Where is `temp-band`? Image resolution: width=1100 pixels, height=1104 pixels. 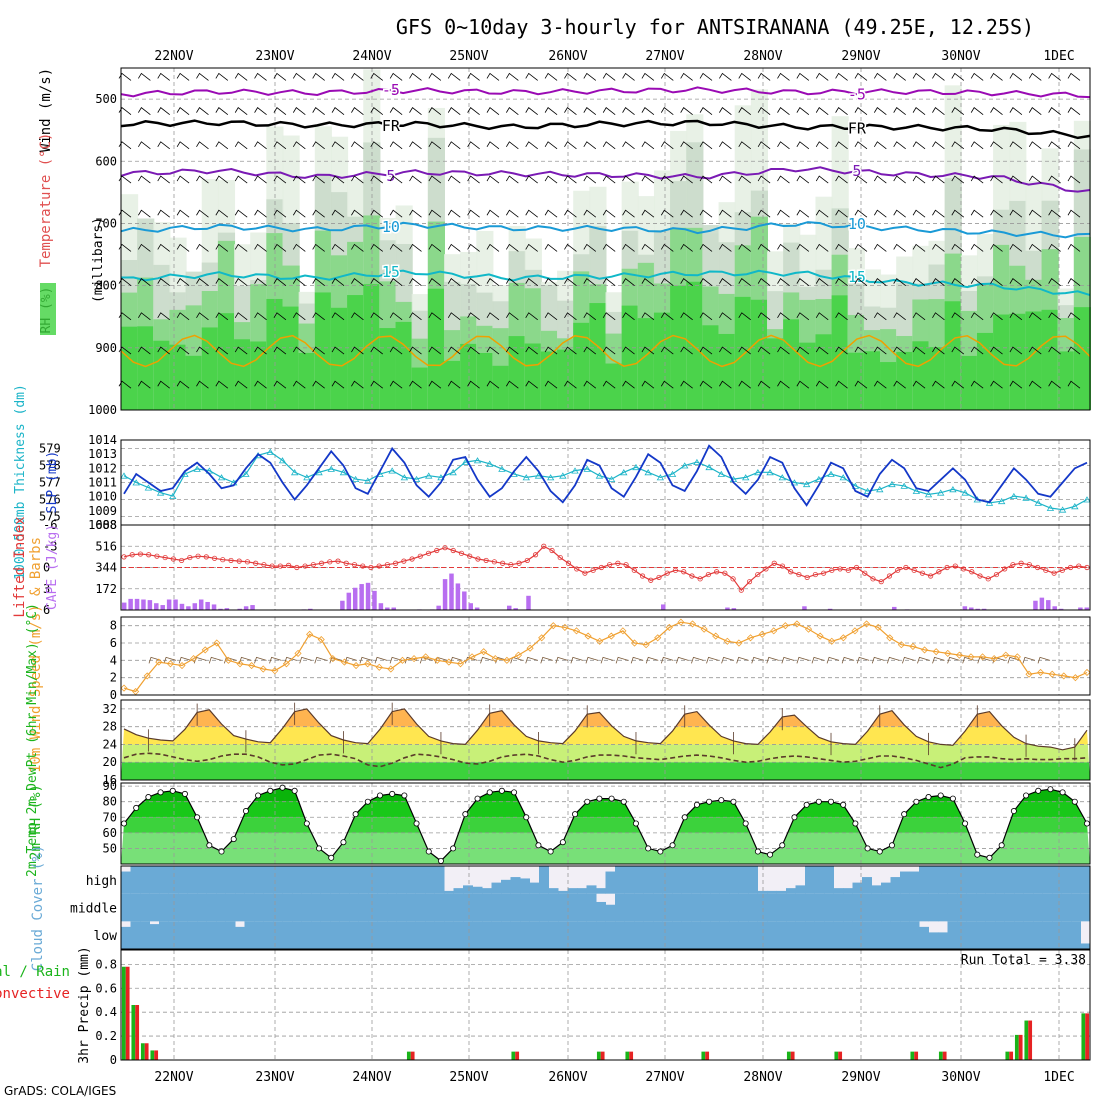 temp-band is located at coordinates (605, 753).